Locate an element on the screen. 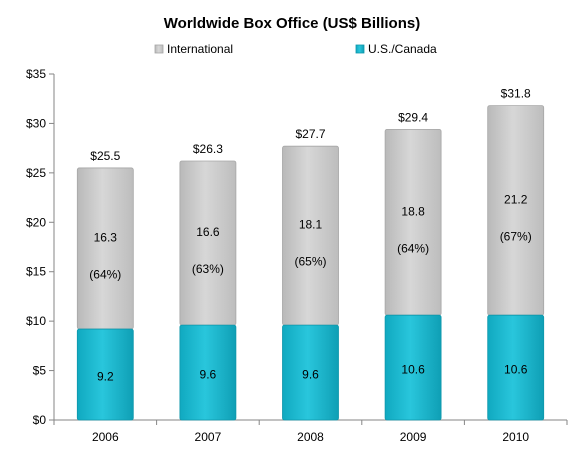 This screenshot has height=461, width=585. y-tick-label: $35 is located at coordinates (36, 74).